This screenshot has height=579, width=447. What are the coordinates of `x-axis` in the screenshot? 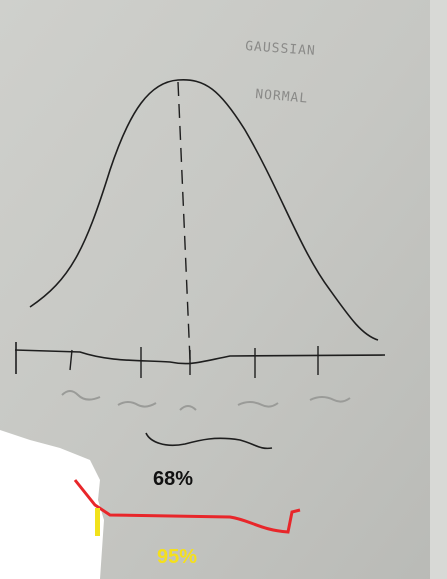 It's located at (200, 357).